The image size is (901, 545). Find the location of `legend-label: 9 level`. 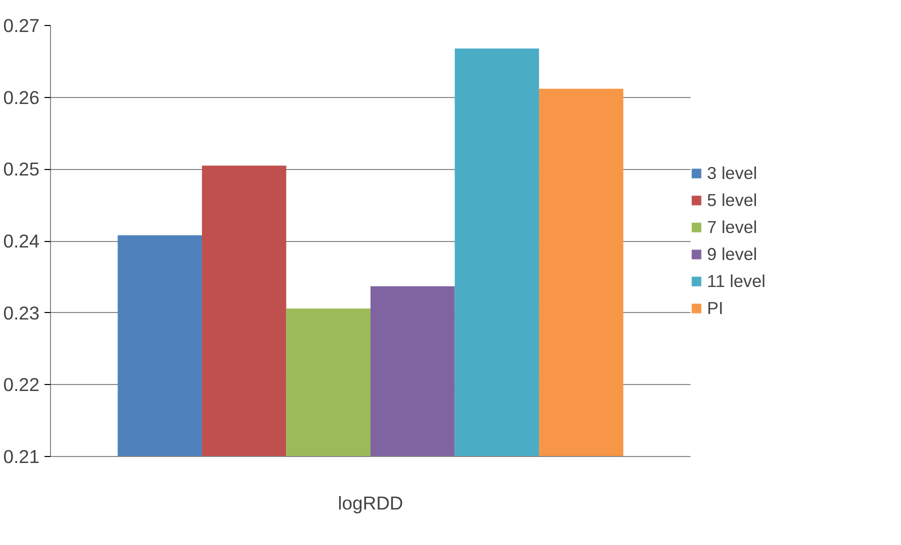

legend-label: 9 level is located at coordinates (732, 254).